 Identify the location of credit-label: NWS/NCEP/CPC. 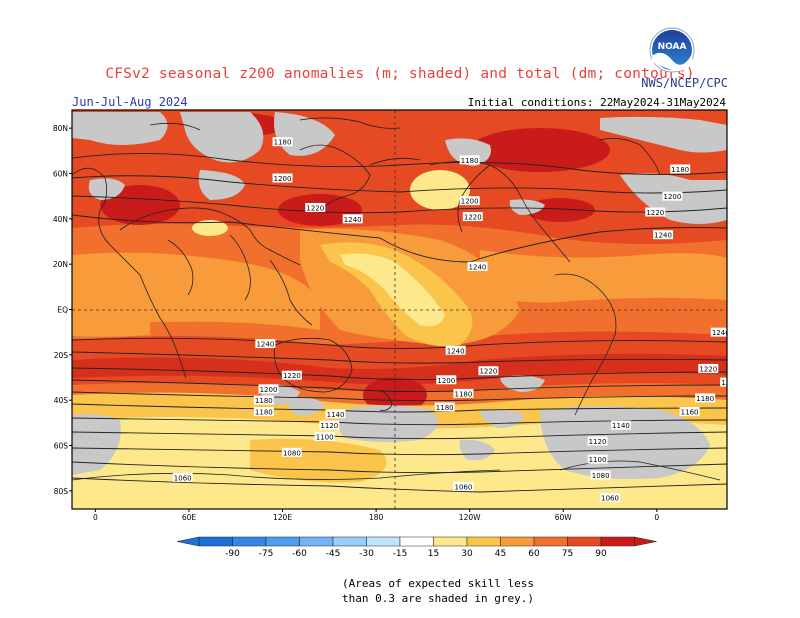
(684, 83).